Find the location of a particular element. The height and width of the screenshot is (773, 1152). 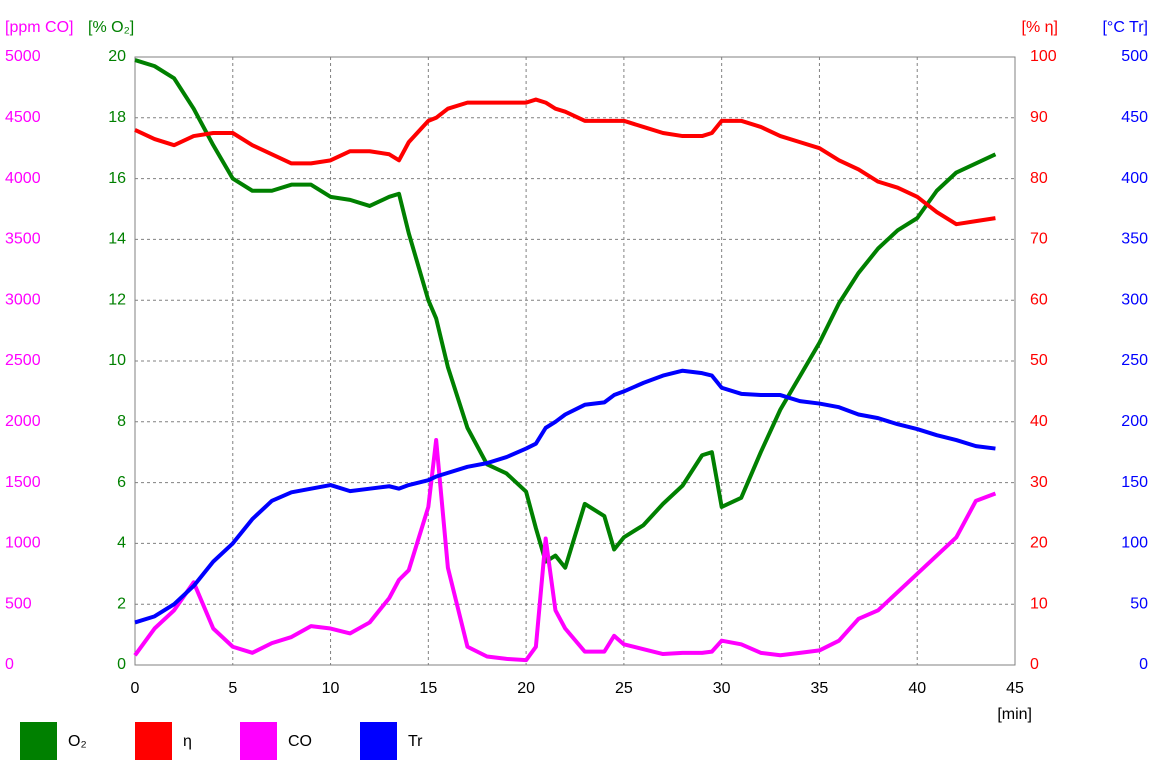

x-tick-label: 10 is located at coordinates (331, 688).